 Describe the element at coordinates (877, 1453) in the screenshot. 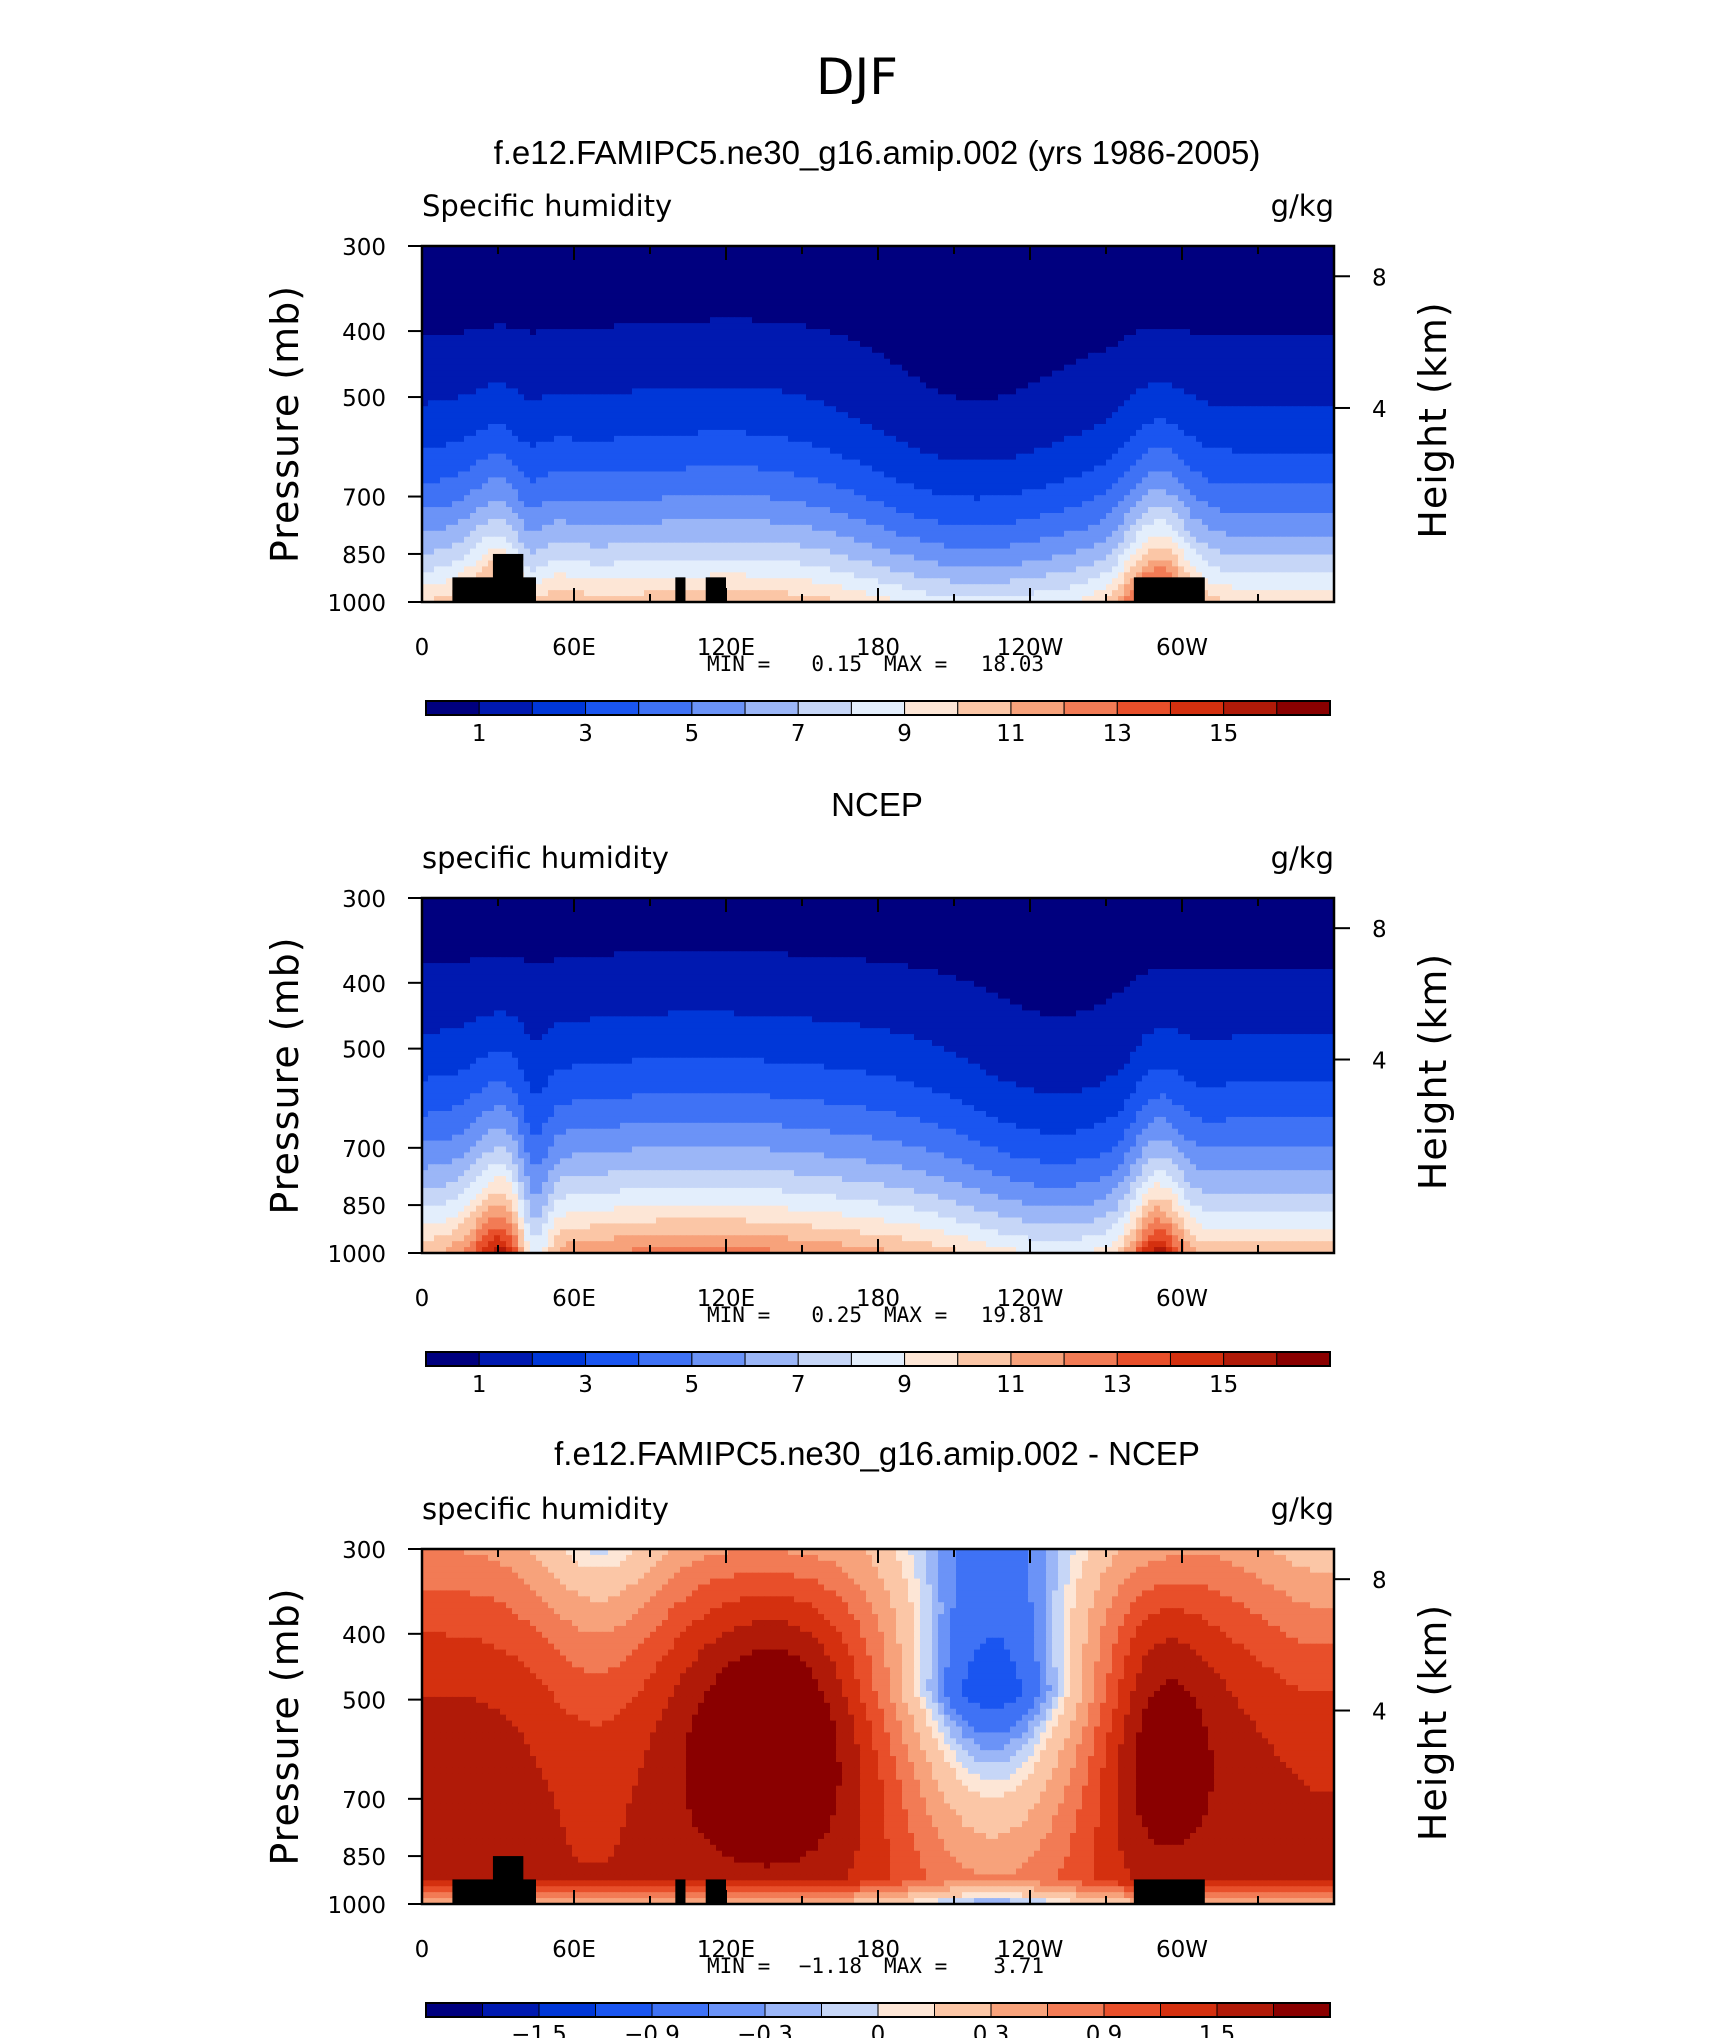

I see `panel-title: f.e12.FAMIPC5.ne30_g16.amip.002 - NCEP` at that location.